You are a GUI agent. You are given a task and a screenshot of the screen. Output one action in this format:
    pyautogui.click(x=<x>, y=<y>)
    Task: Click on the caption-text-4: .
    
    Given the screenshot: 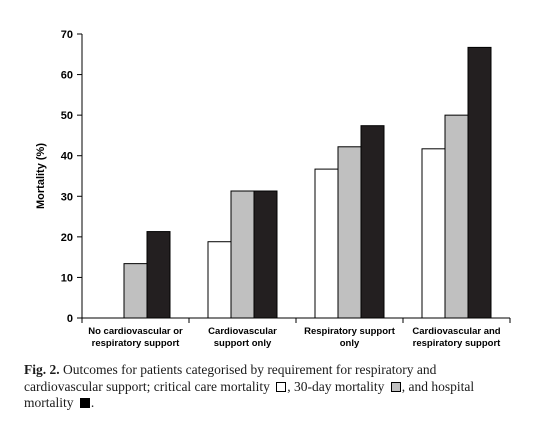 What is the action you would take?
    pyautogui.click(x=92, y=402)
    